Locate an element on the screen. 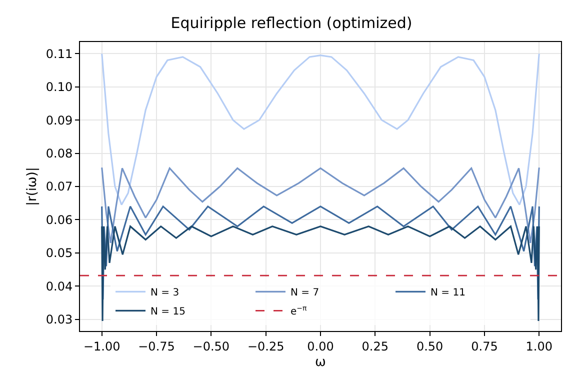  legend-label: N = 11 is located at coordinates (448, 293).